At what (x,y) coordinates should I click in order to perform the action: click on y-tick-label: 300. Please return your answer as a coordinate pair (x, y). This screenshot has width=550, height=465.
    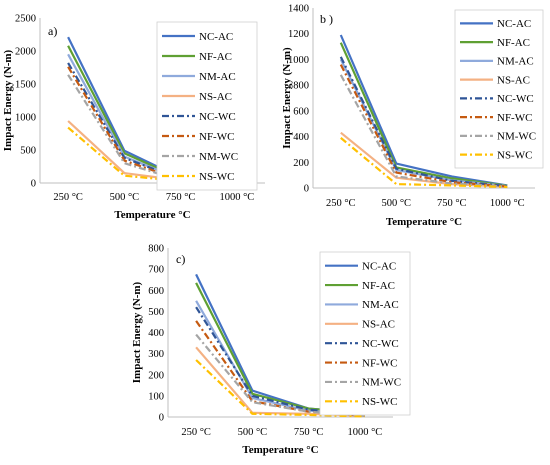
    Looking at the image, I should click on (156, 354).